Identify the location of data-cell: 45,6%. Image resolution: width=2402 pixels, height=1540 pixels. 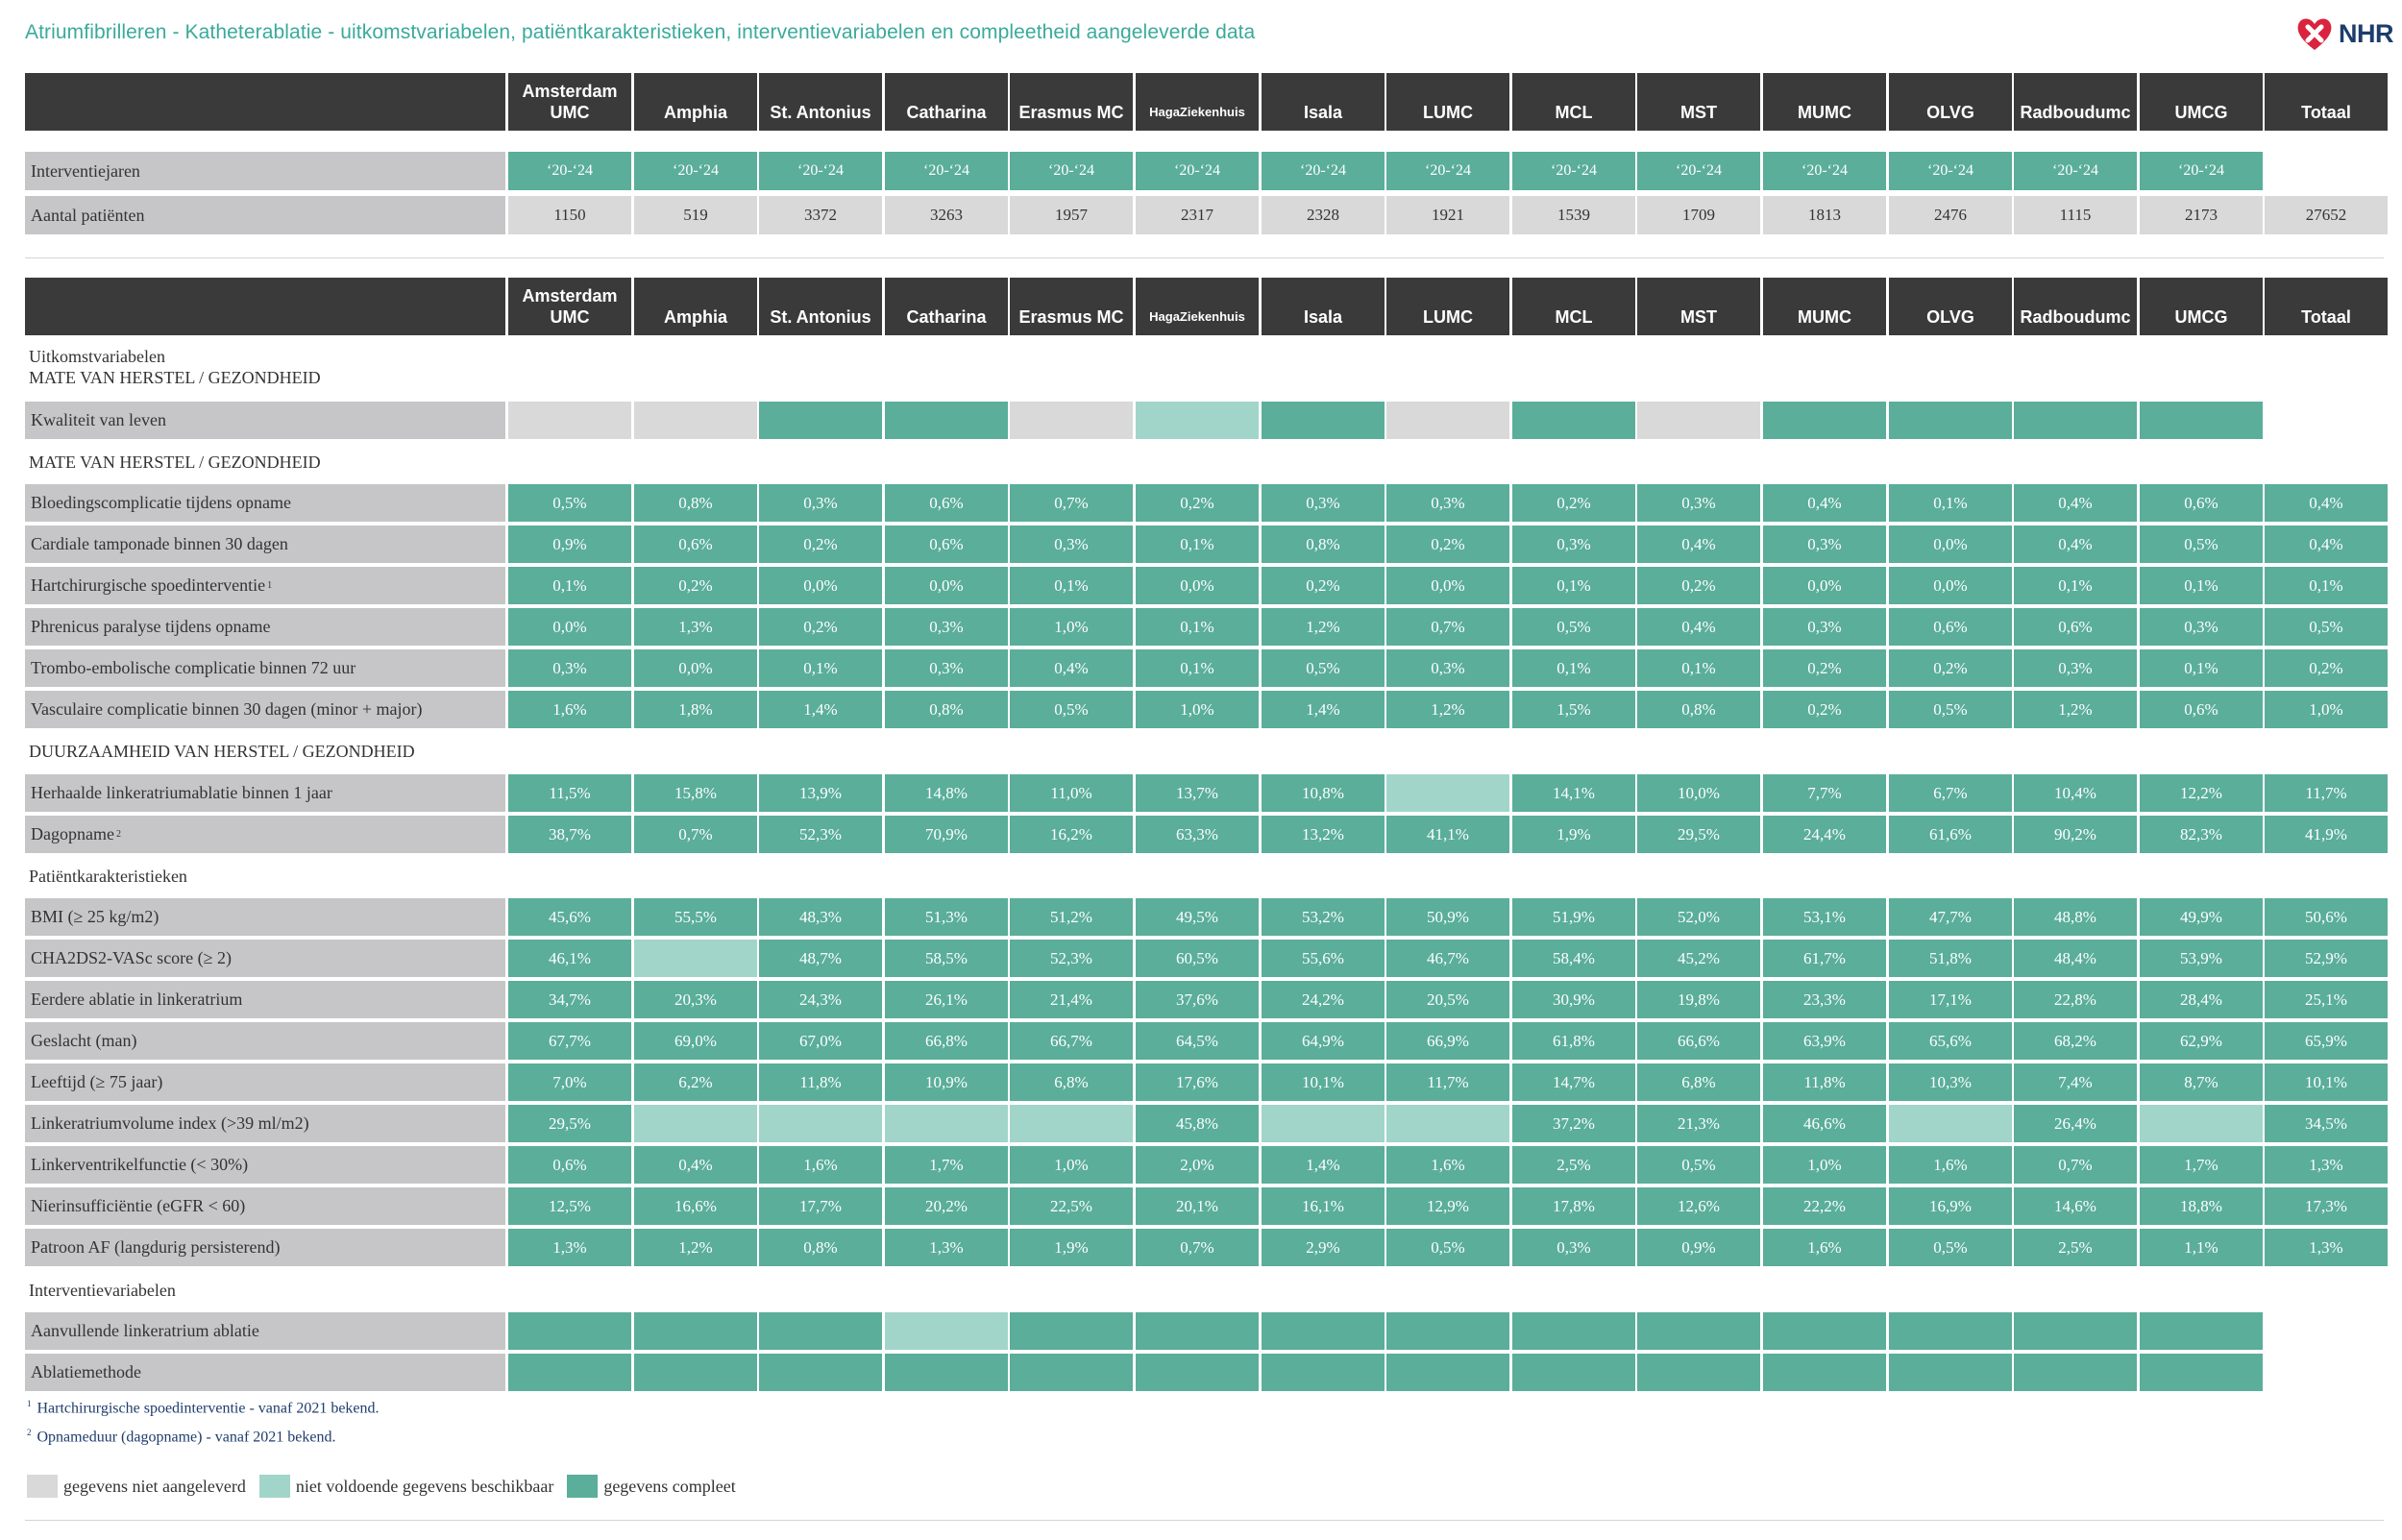
(569, 917).